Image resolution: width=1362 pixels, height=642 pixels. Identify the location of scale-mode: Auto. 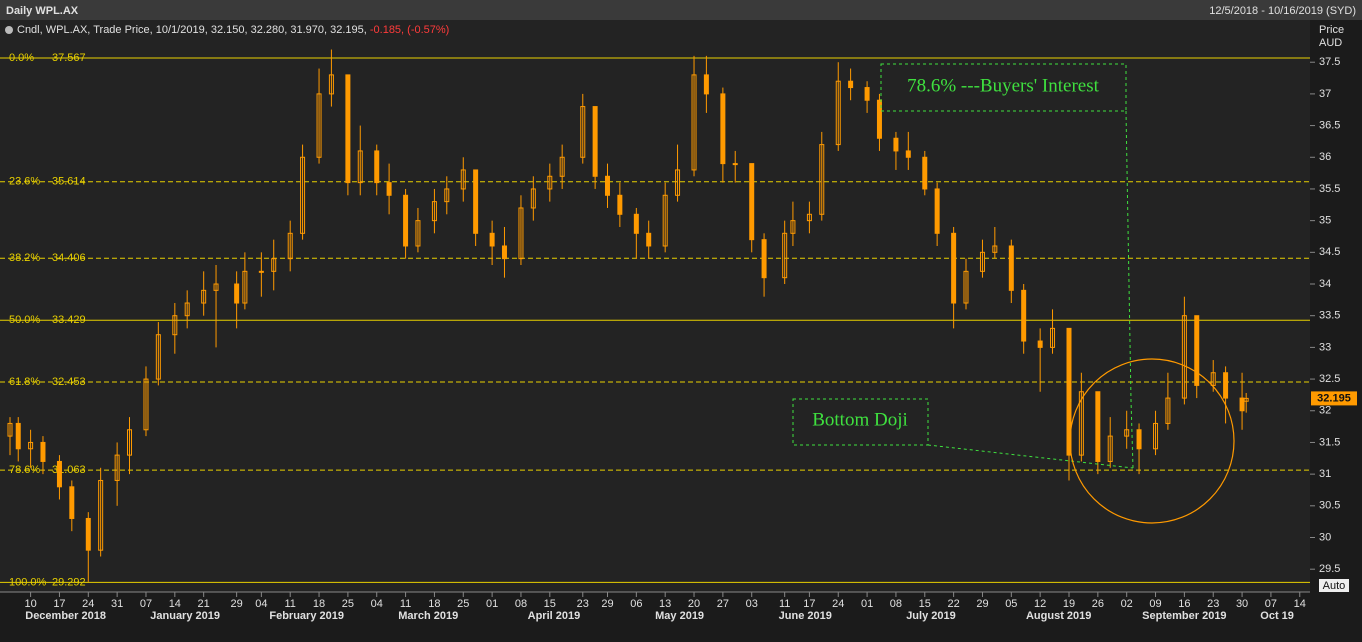
(1334, 586).